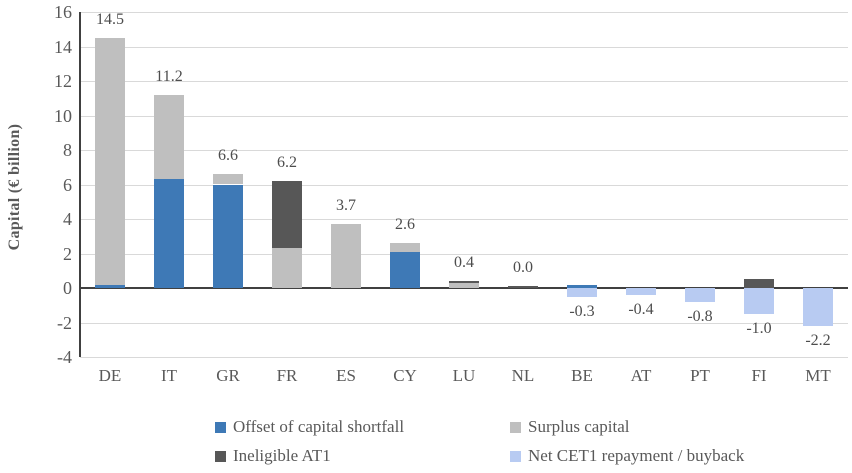 The image size is (852, 473). What do you see at coordinates (287, 375) in the screenshot?
I see `x-category-label-FR: FR` at bounding box center [287, 375].